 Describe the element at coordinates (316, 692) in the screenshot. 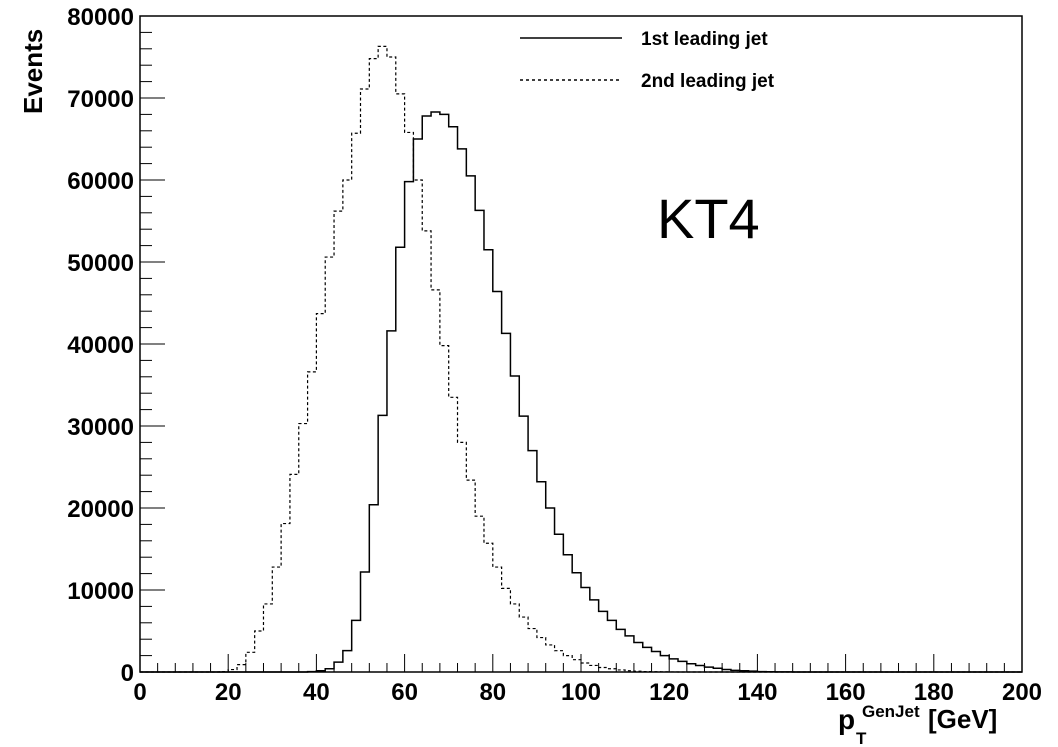

I see `x-tick-label: 40` at that location.